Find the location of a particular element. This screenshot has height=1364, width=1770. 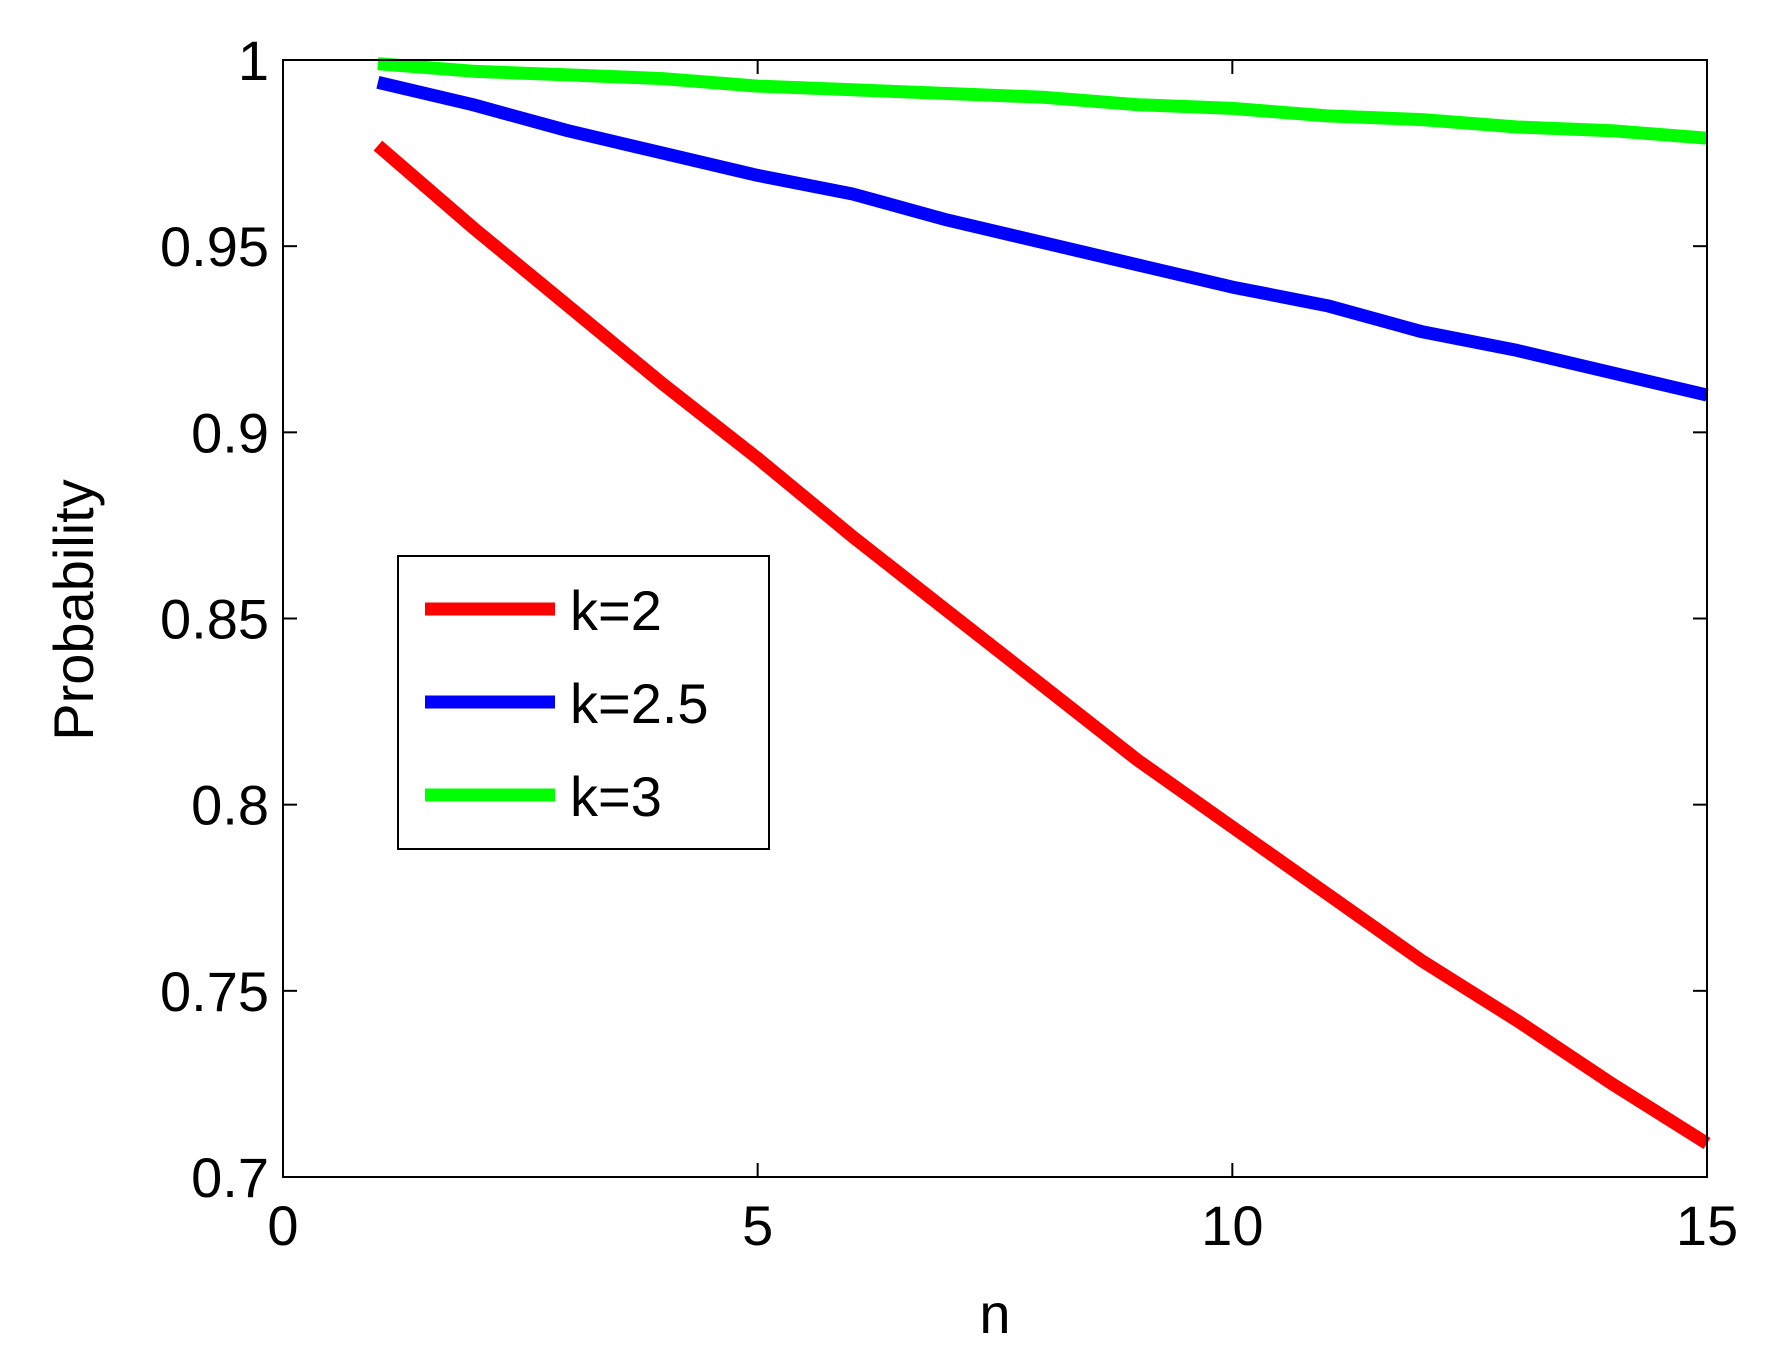

x-tick-label: 15 is located at coordinates (1707, 1225).